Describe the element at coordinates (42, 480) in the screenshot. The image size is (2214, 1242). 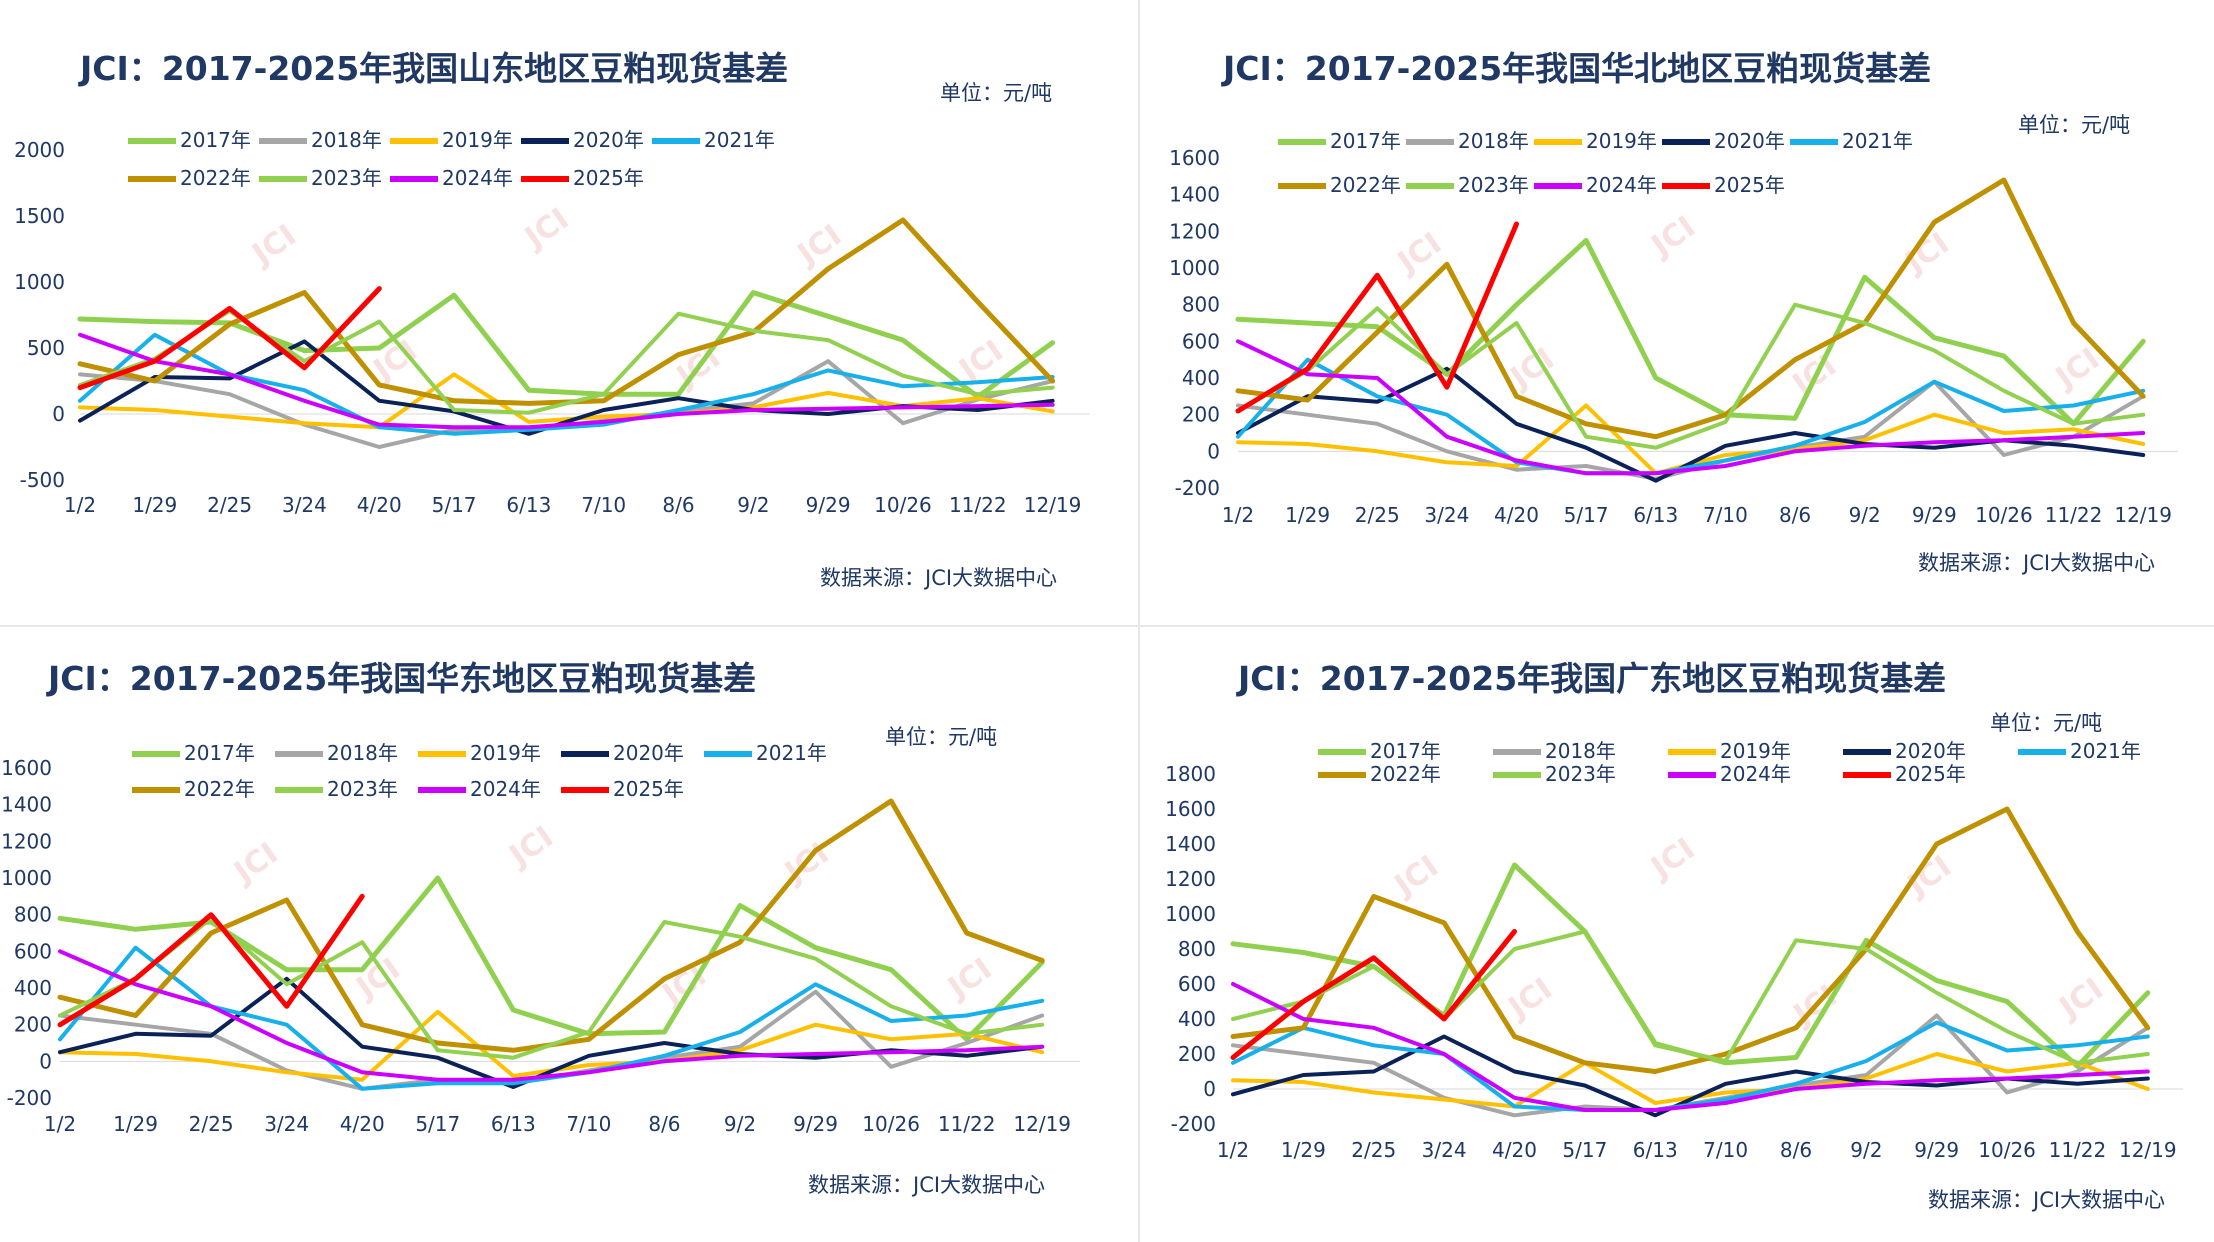
I see `y-tick-label: -500` at that location.